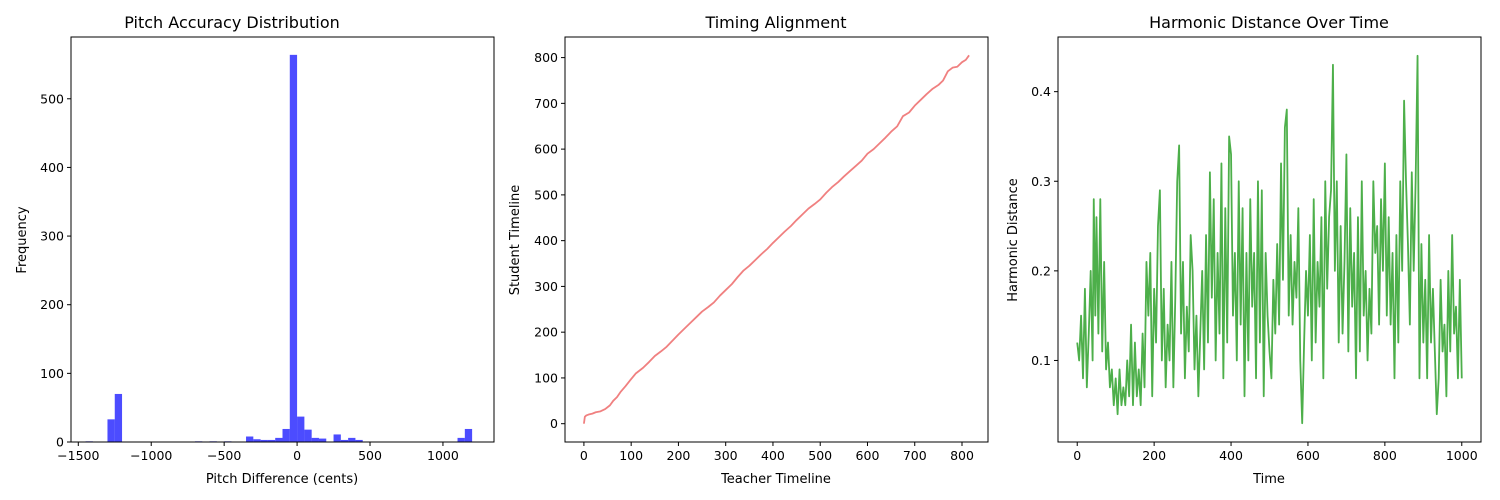 The height and width of the screenshot is (500, 1500). Describe the element at coordinates (726, 455) in the screenshot. I see `x-tick-label: 300` at that location.